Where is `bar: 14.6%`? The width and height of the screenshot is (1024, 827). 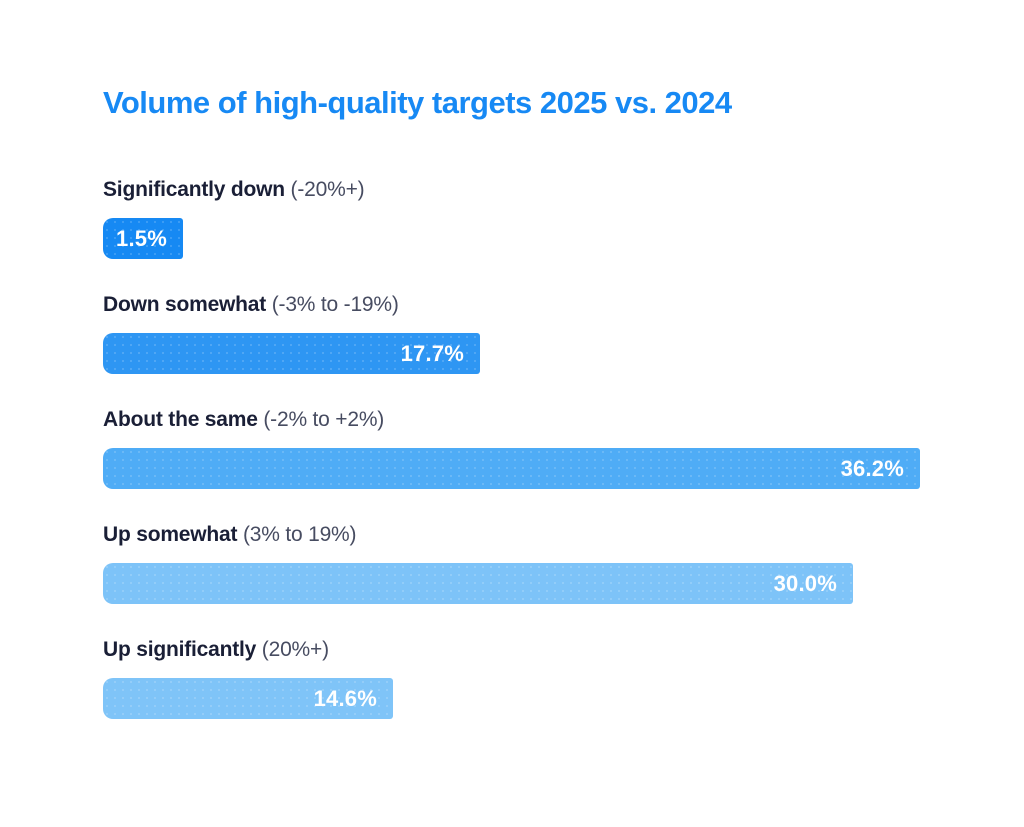
bar: 14.6% is located at coordinates (248, 698).